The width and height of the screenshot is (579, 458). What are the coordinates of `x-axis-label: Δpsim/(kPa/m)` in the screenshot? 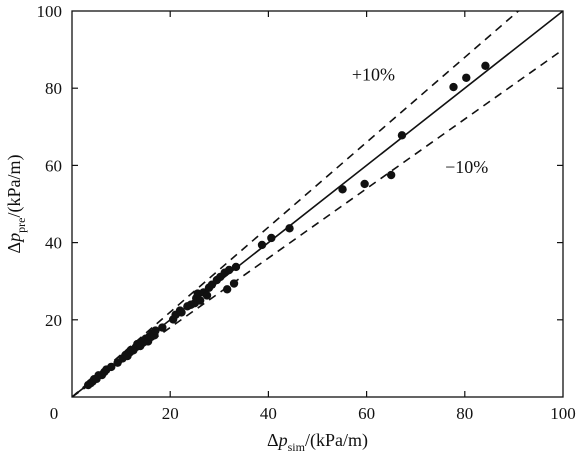 It's located at (317, 442).